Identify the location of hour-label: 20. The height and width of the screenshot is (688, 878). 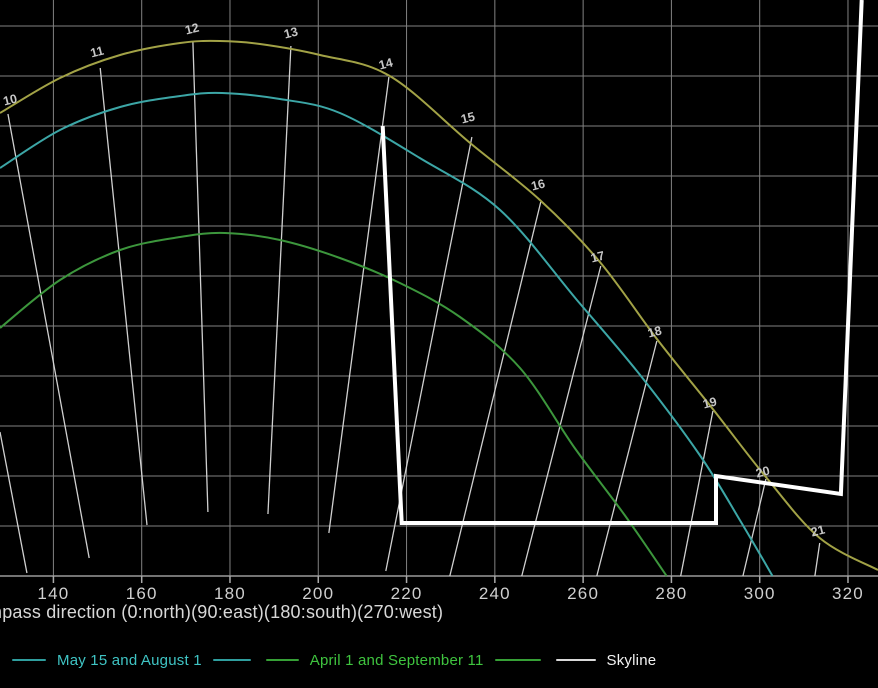
(762, 472).